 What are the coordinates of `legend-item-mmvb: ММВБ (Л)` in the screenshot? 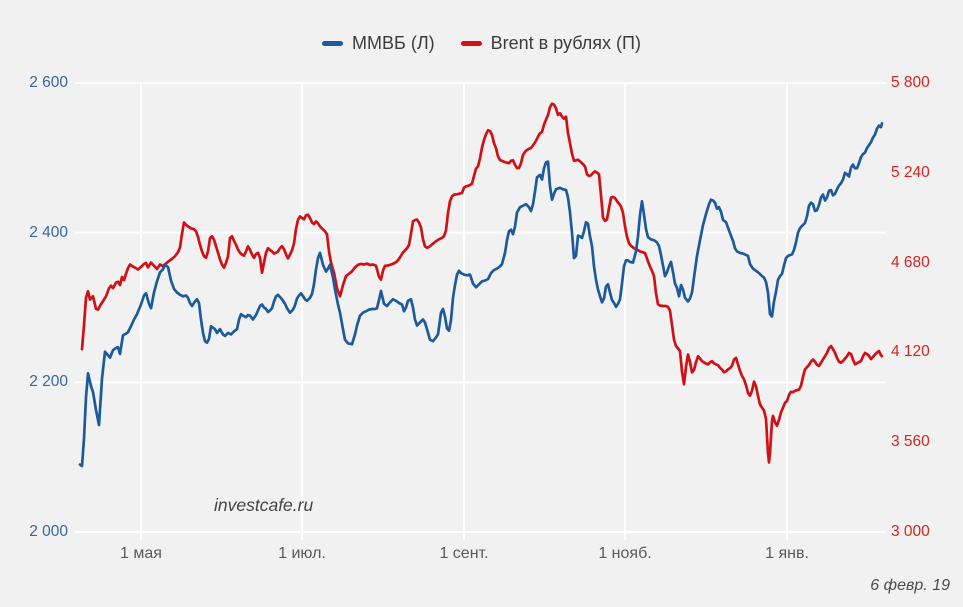 It's located at (378, 43).